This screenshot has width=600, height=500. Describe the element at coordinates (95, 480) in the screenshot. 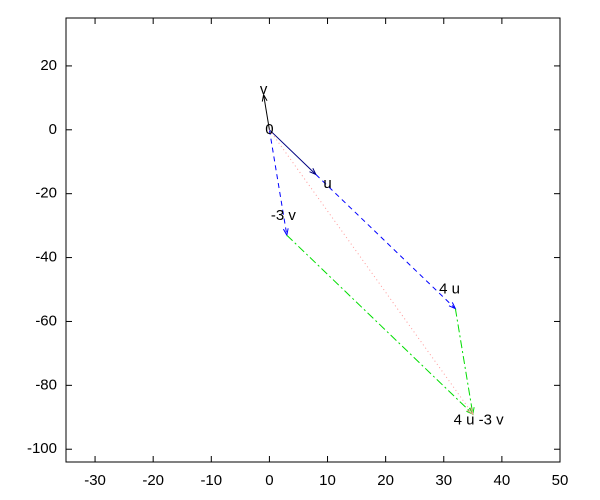

I see `x-tick-label: -30` at that location.